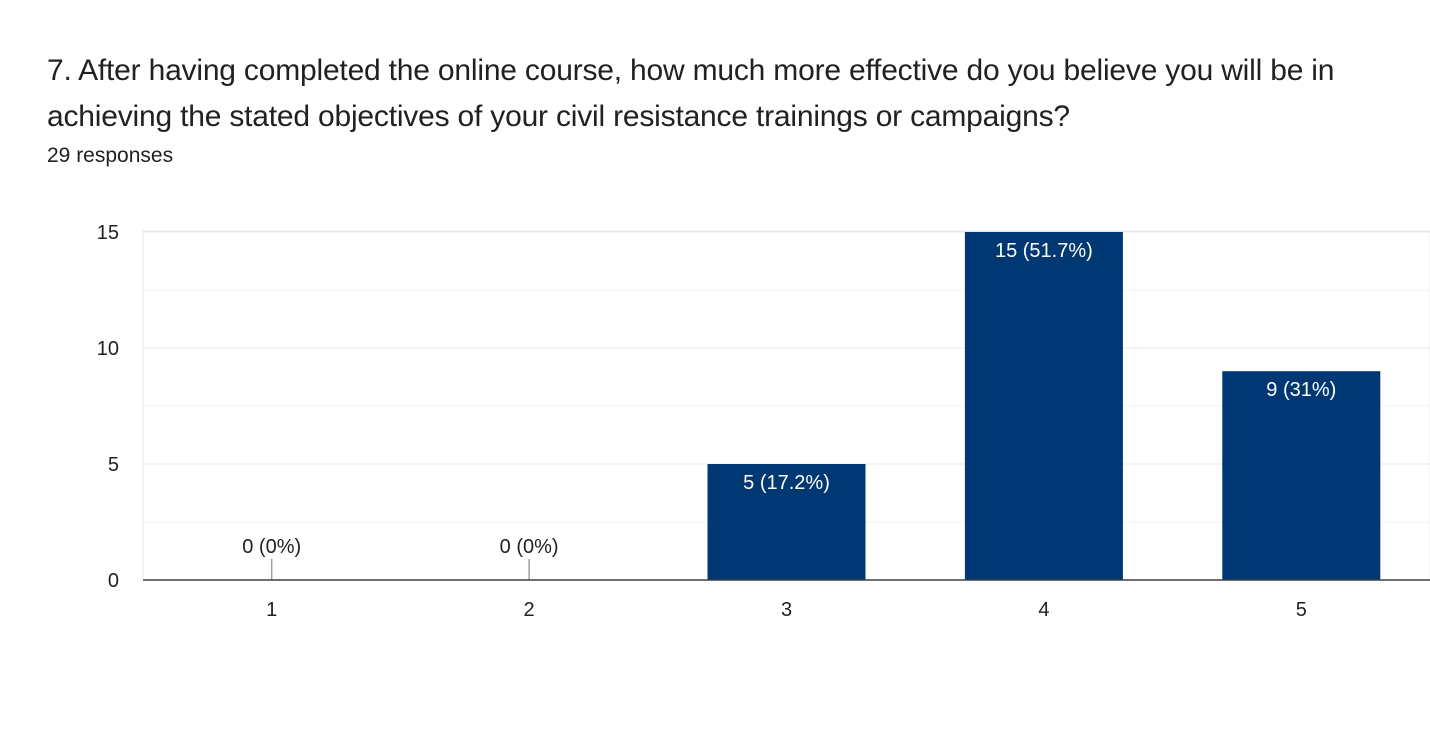 The height and width of the screenshot is (730, 1430). I want to click on x-tick-label-2: 2, so click(529, 610).